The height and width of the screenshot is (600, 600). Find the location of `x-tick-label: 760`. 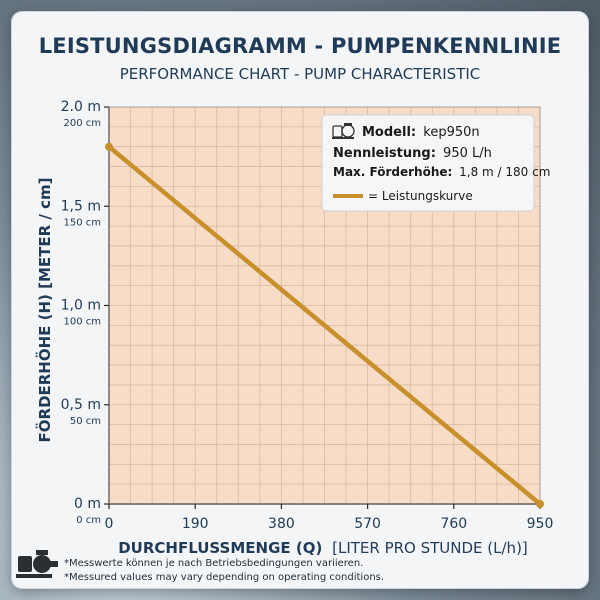

x-tick-label: 760 is located at coordinates (453, 524).